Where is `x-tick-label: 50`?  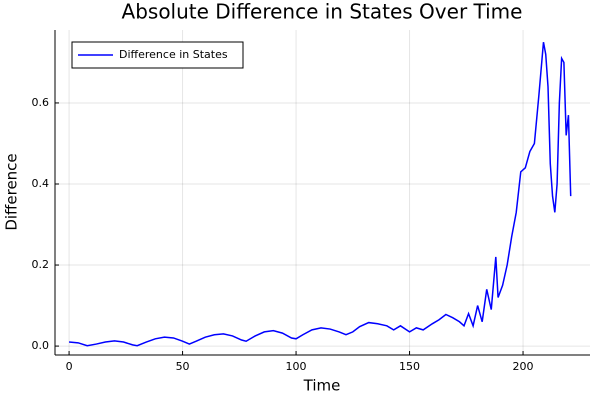 x-tick-label: 50 is located at coordinates (183, 366).